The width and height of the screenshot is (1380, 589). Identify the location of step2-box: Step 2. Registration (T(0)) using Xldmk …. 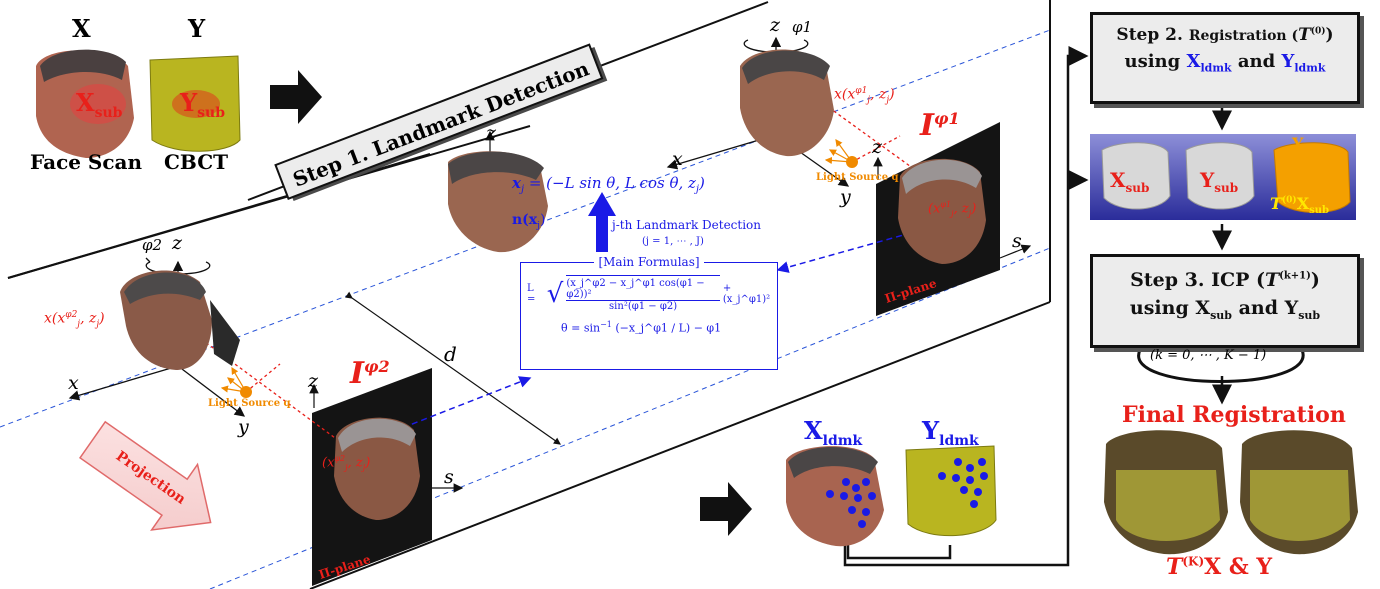
(1225, 58).